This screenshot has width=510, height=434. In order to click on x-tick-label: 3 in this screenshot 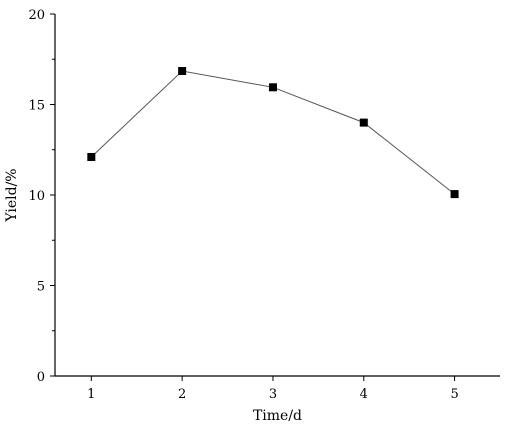, I will do `click(273, 394)`.